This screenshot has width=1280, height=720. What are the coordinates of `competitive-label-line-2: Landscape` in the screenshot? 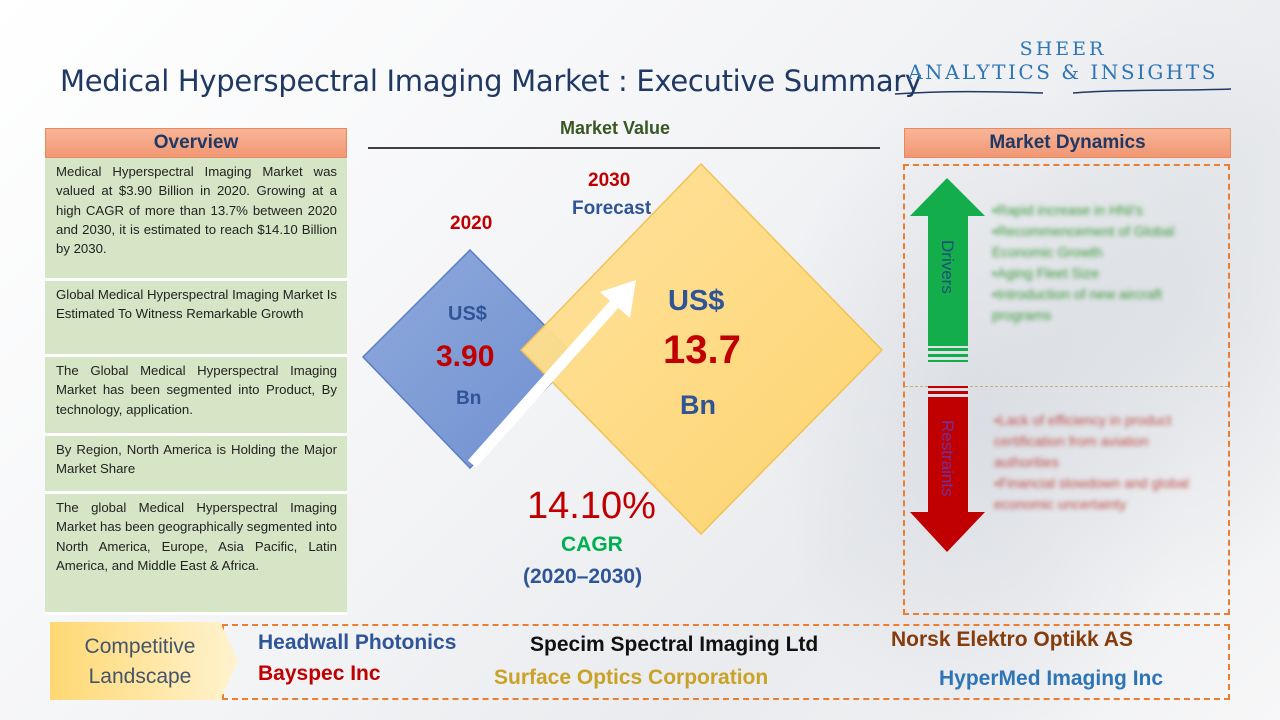 It's located at (140, 676).